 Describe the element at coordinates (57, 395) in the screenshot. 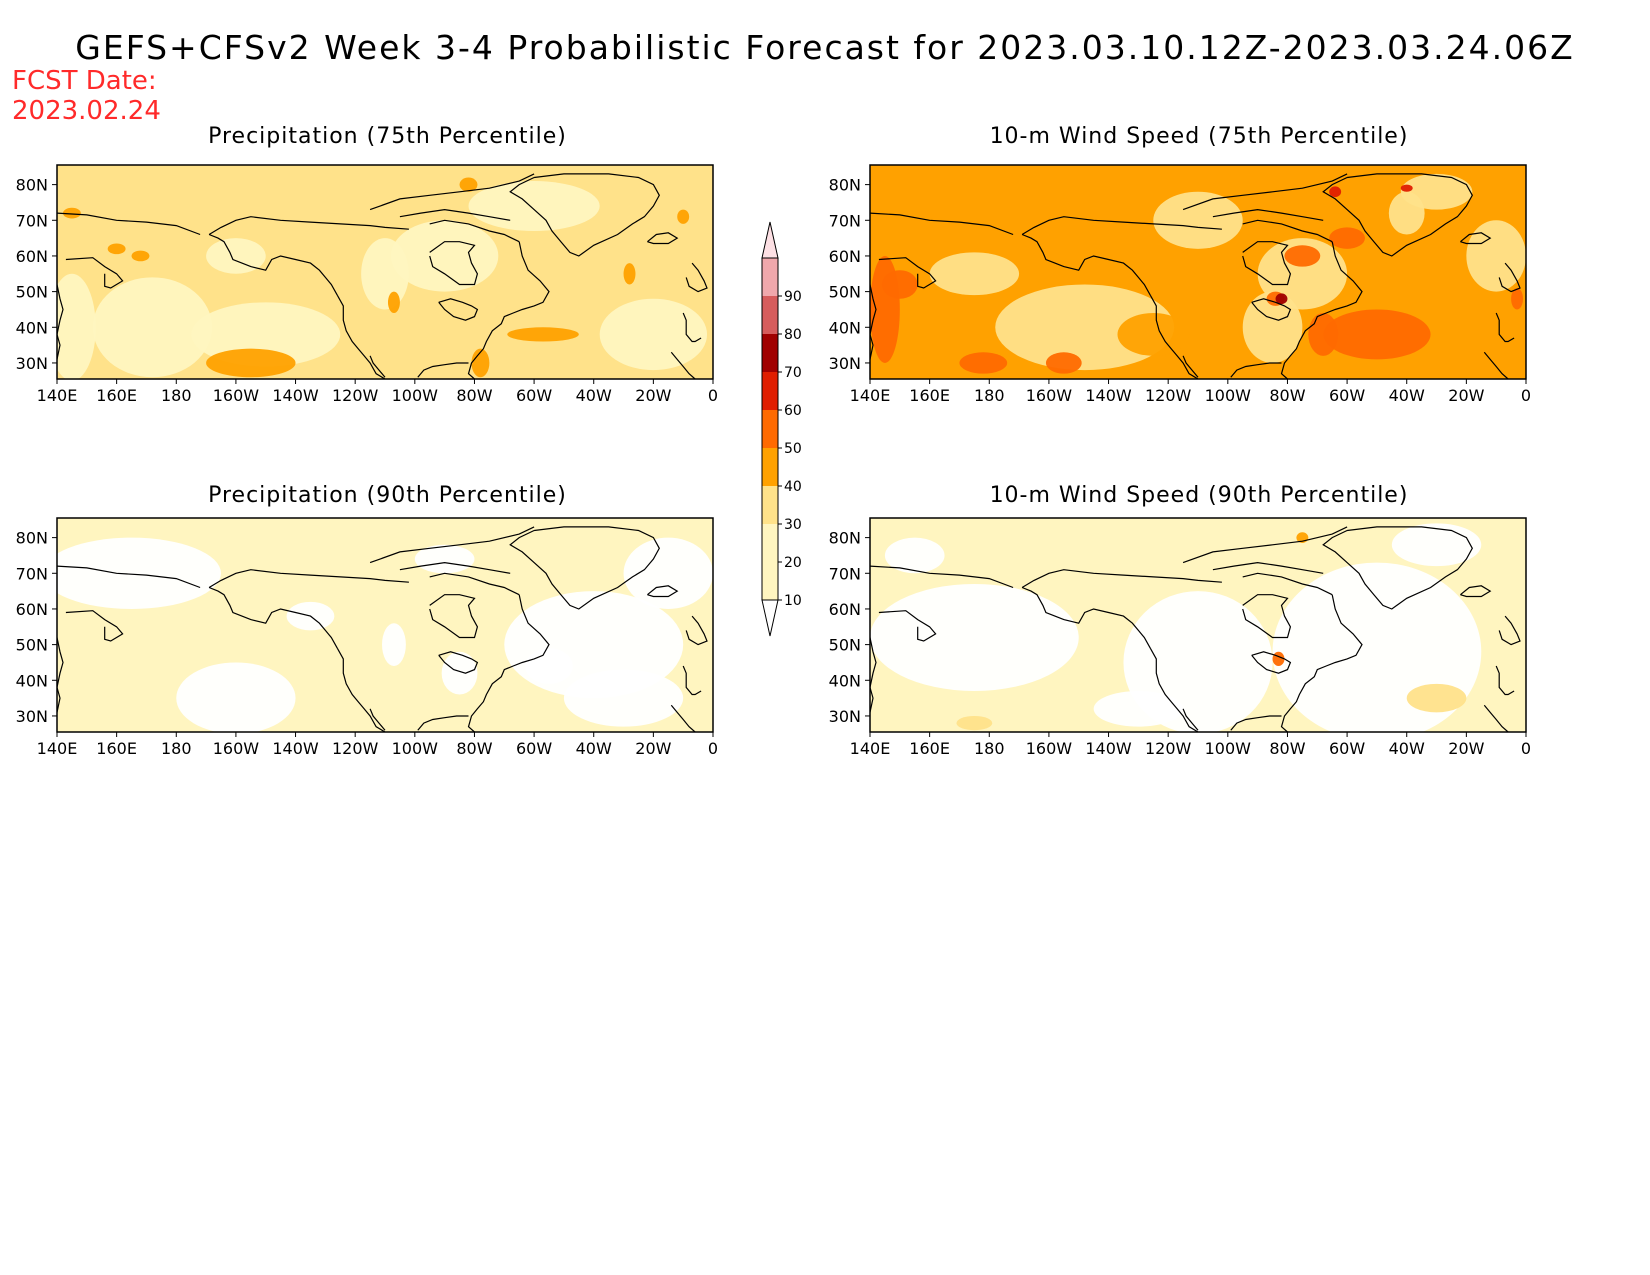

I see `lon-tick-label: 140E` at that location.